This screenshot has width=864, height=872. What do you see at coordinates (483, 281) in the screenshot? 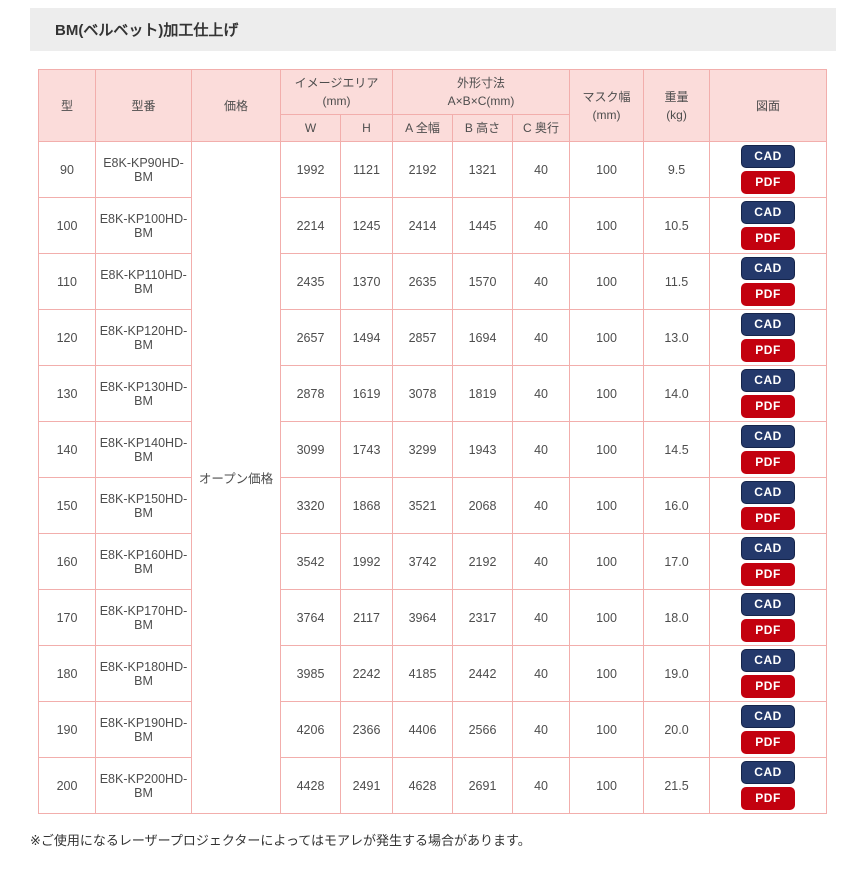
I see `cell-b-height: 1570` at bounding box center [483, 281].